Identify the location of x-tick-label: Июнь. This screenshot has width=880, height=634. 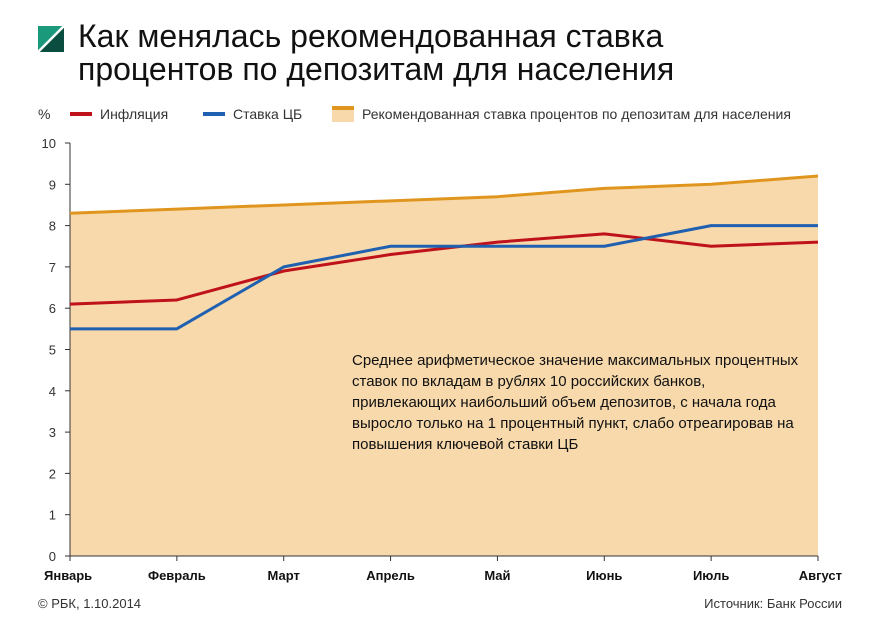
(604, 575).